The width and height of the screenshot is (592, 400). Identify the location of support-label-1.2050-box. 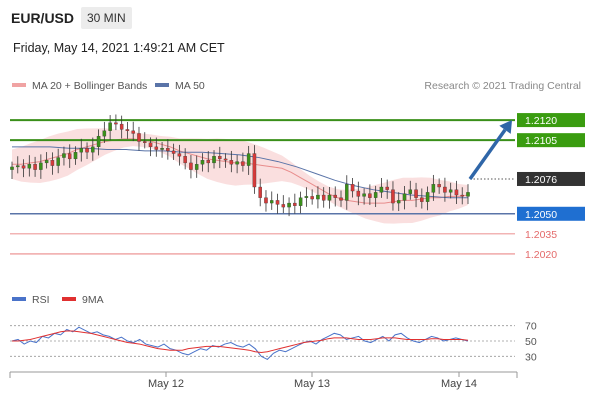
(551, 213).